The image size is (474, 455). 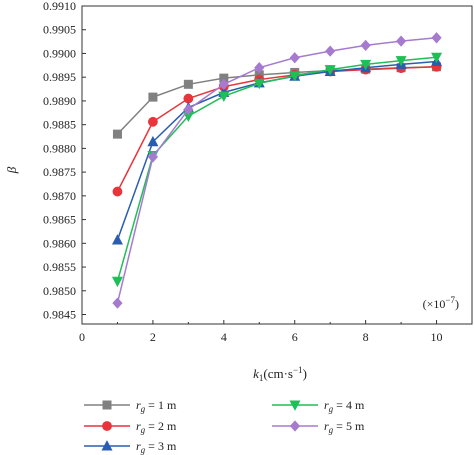 I want to click on y-tick-label: 0.9875, so click(x=59, y=172).